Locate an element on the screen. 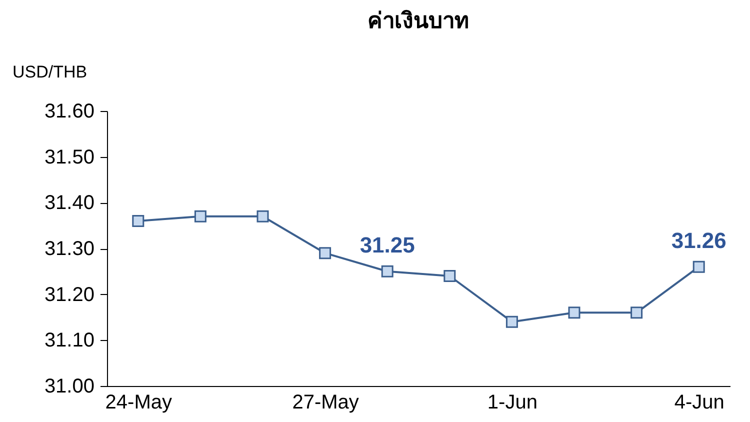 The width and height of the screenshot is (750, 422). y-tick-label: 31.60 is located at coordinates (69, 111).